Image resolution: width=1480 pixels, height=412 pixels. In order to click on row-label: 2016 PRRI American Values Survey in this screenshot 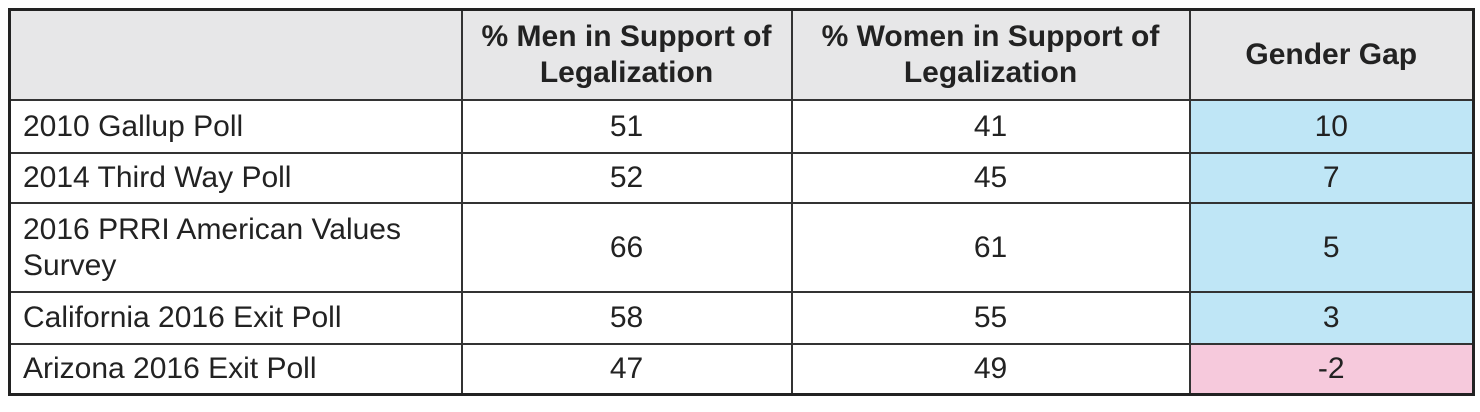, I will do `click(235, 247)`.